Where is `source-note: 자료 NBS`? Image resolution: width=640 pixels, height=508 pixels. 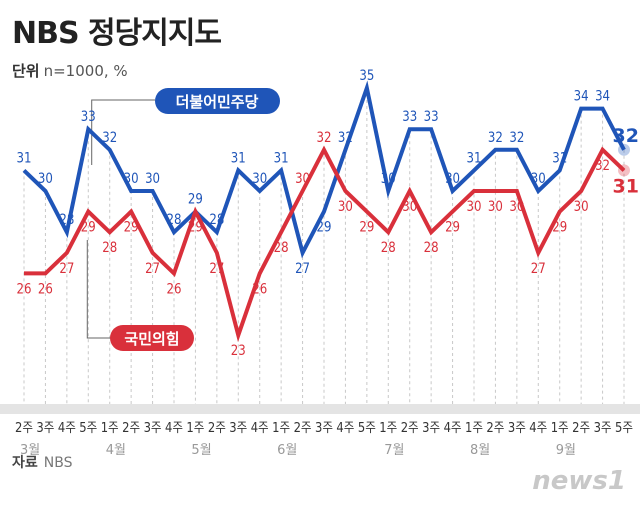 source-note: 자료 NBS is located at coordinates (42, 462).